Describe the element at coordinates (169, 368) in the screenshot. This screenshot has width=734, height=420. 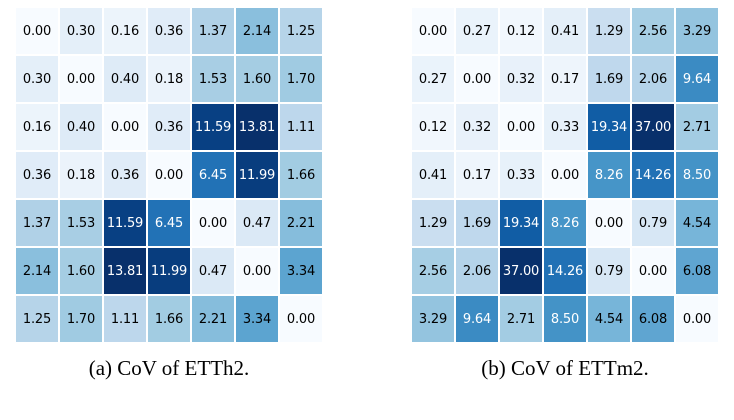
I see `caption-a: (a) CoV of ETTh2.` at that location.